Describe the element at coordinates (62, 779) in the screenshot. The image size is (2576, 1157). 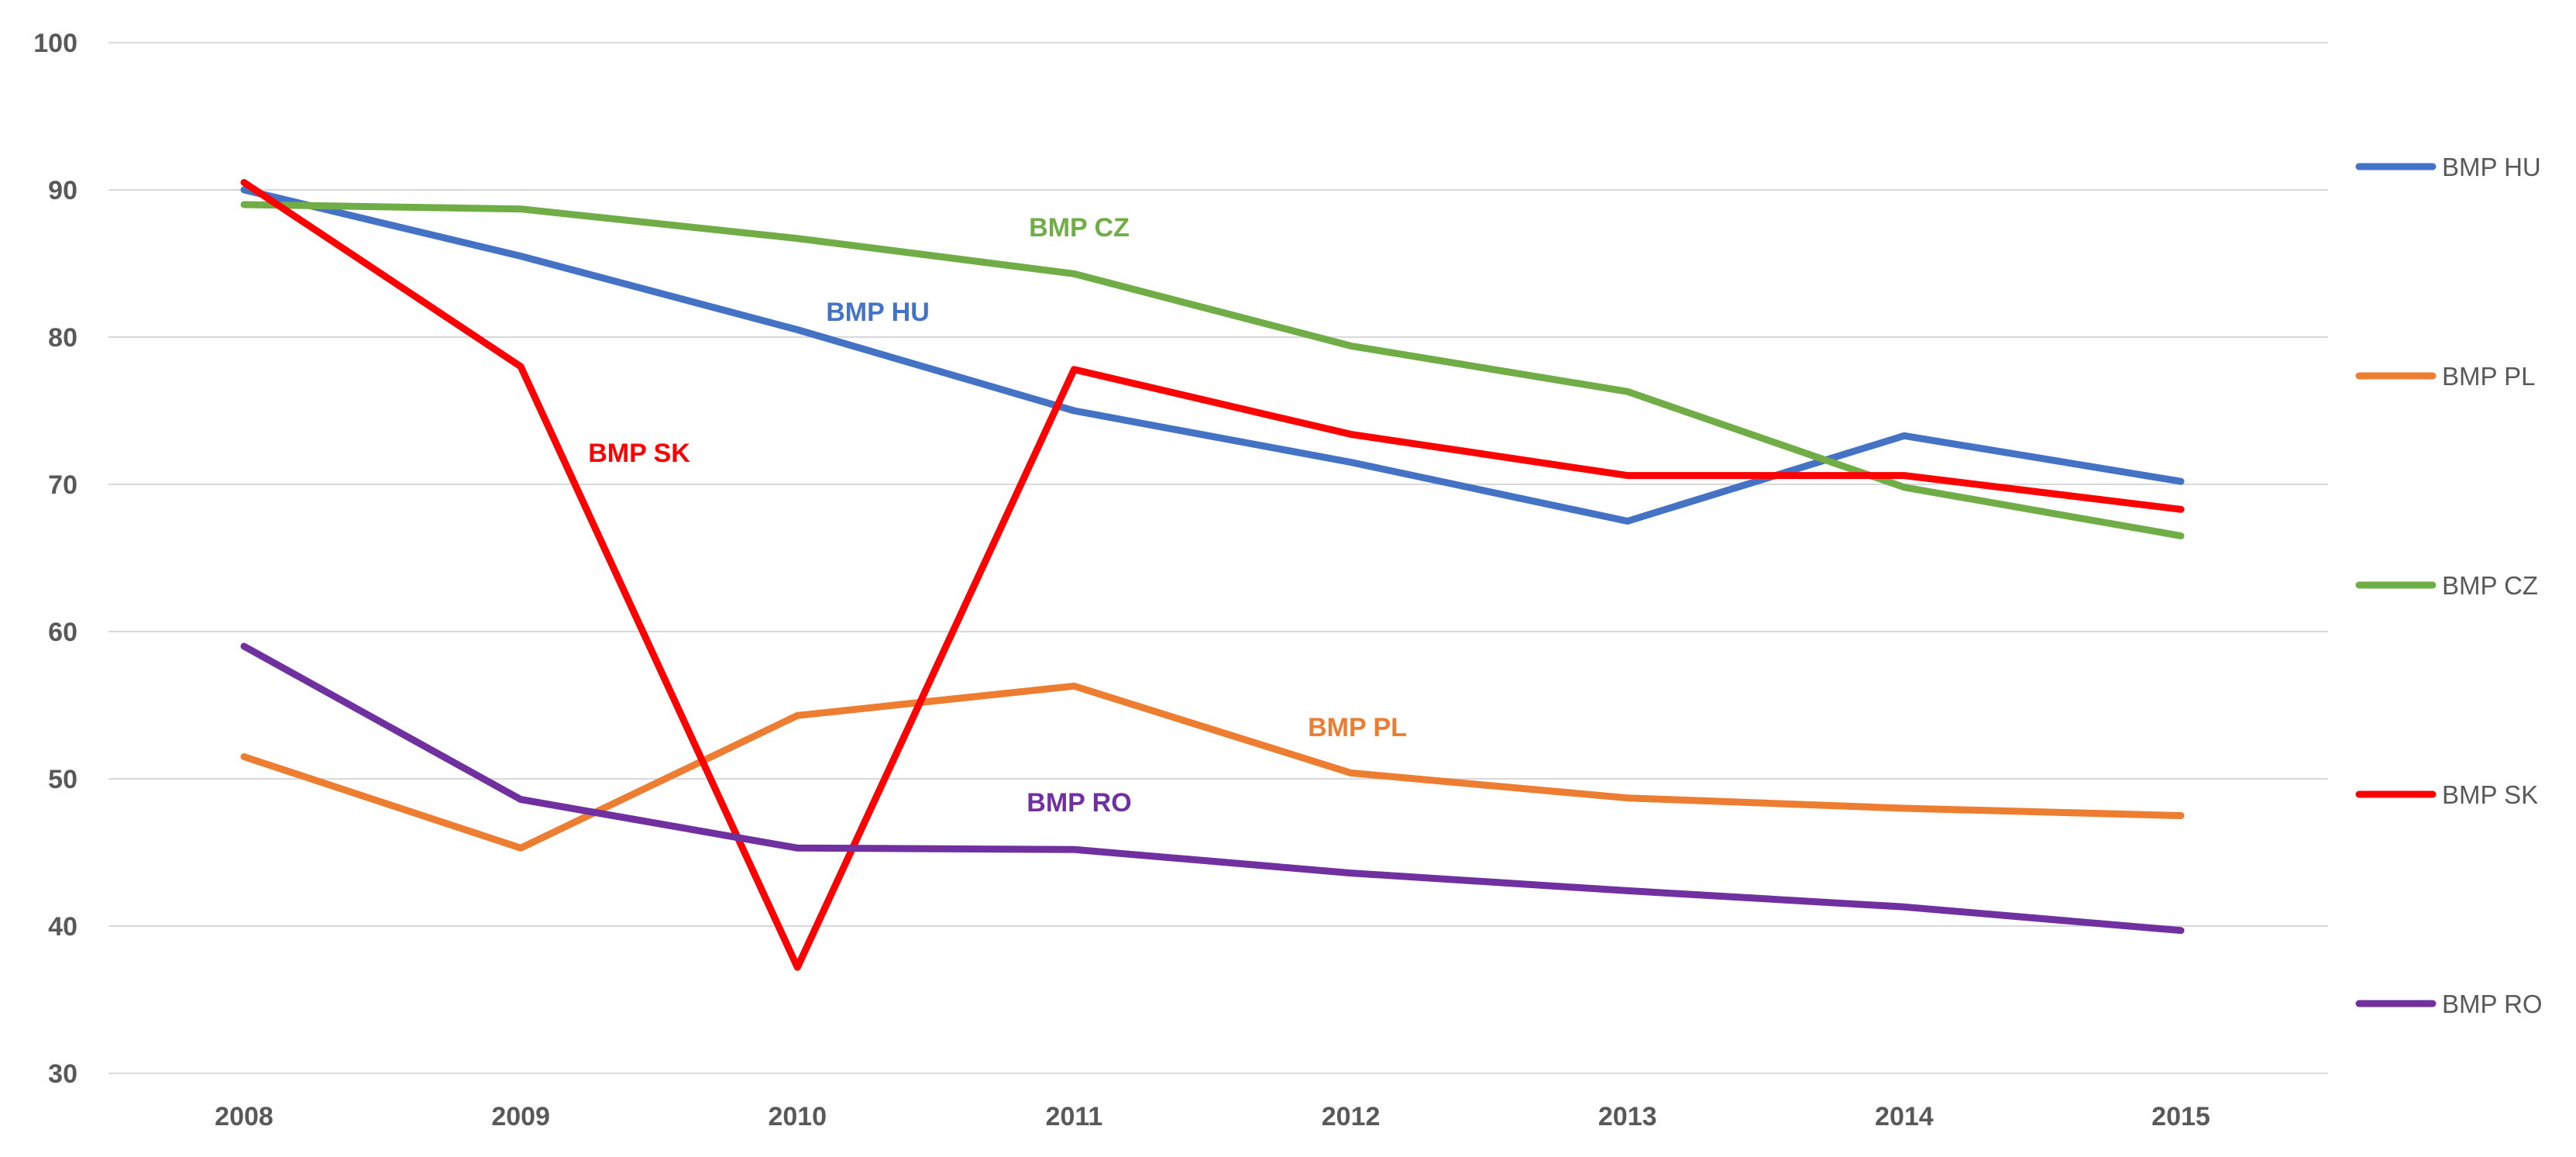
I see `y-tick-label: 50` at that location.